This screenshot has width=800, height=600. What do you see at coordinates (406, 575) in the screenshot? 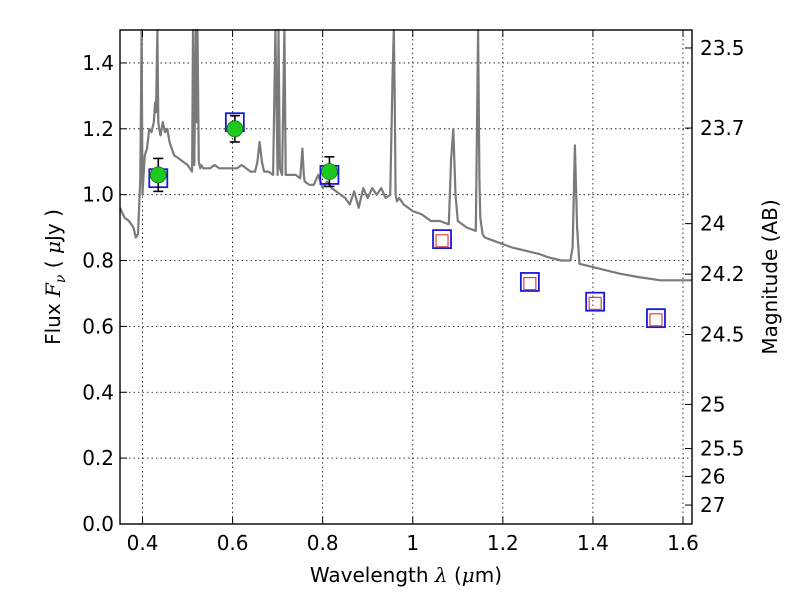
I see `x-axis-title: Wavelength λ (μm)` at bounding box center [406, 575].